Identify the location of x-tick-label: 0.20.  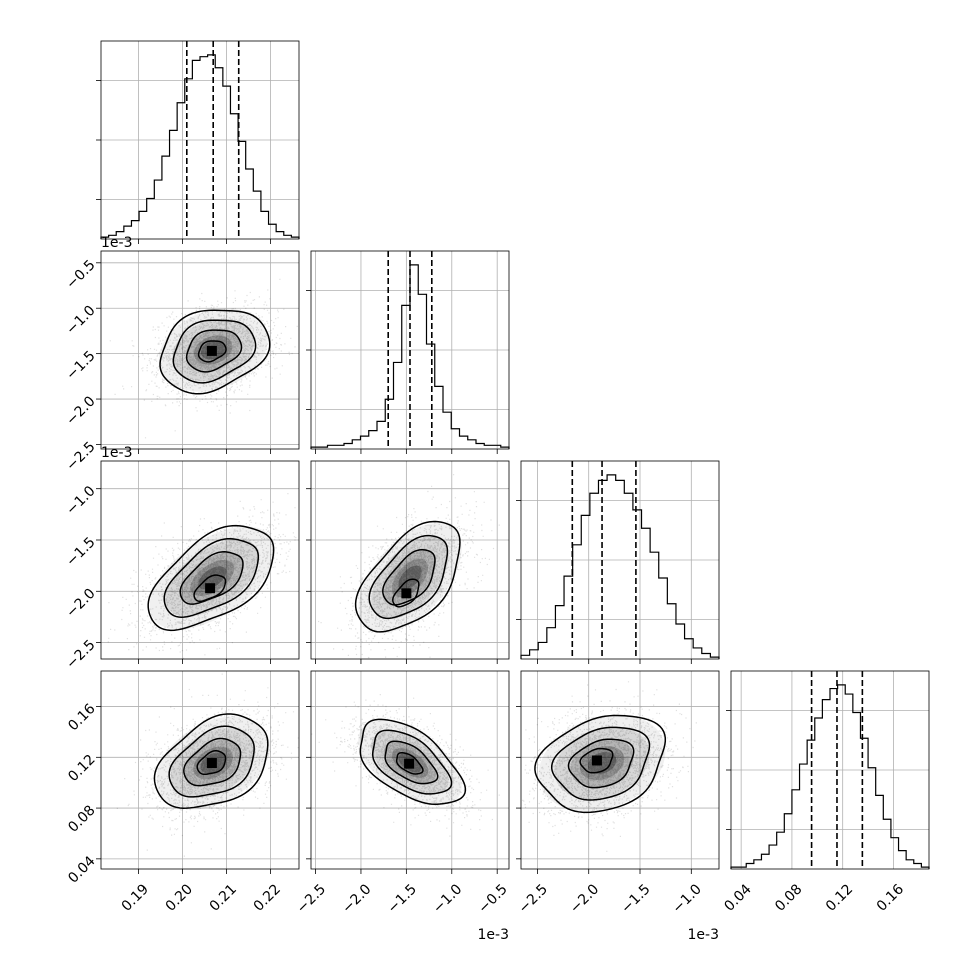
(179, 897).